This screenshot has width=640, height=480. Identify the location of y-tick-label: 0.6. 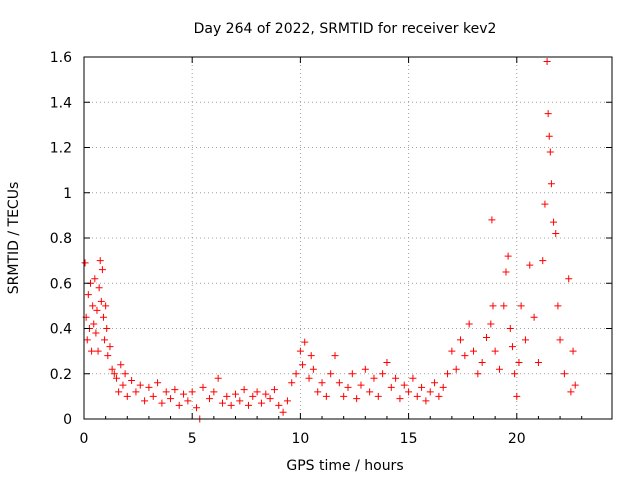
(61, 284).